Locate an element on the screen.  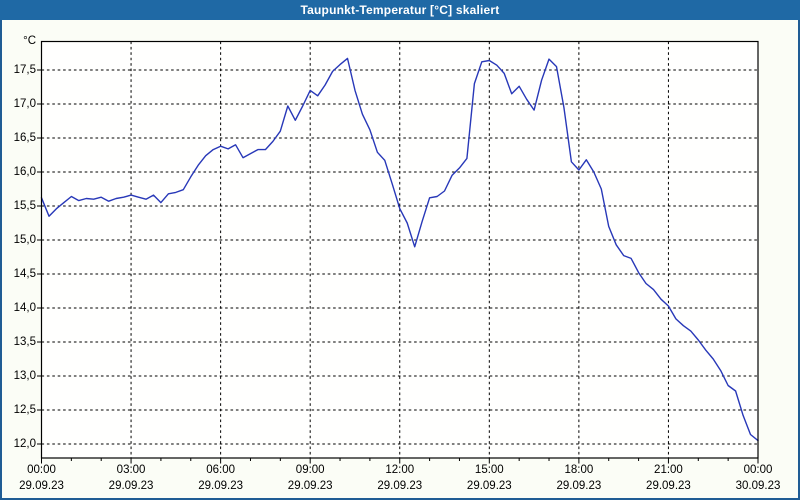
chart-title: Taupunkt-Temperatur [°C] skaliert is located at coordinates (400, 10).